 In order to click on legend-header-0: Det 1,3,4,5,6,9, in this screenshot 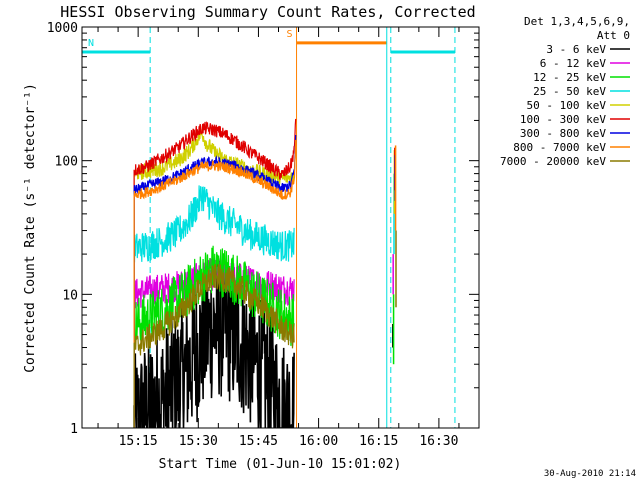, I will do `click(577, 21)`.